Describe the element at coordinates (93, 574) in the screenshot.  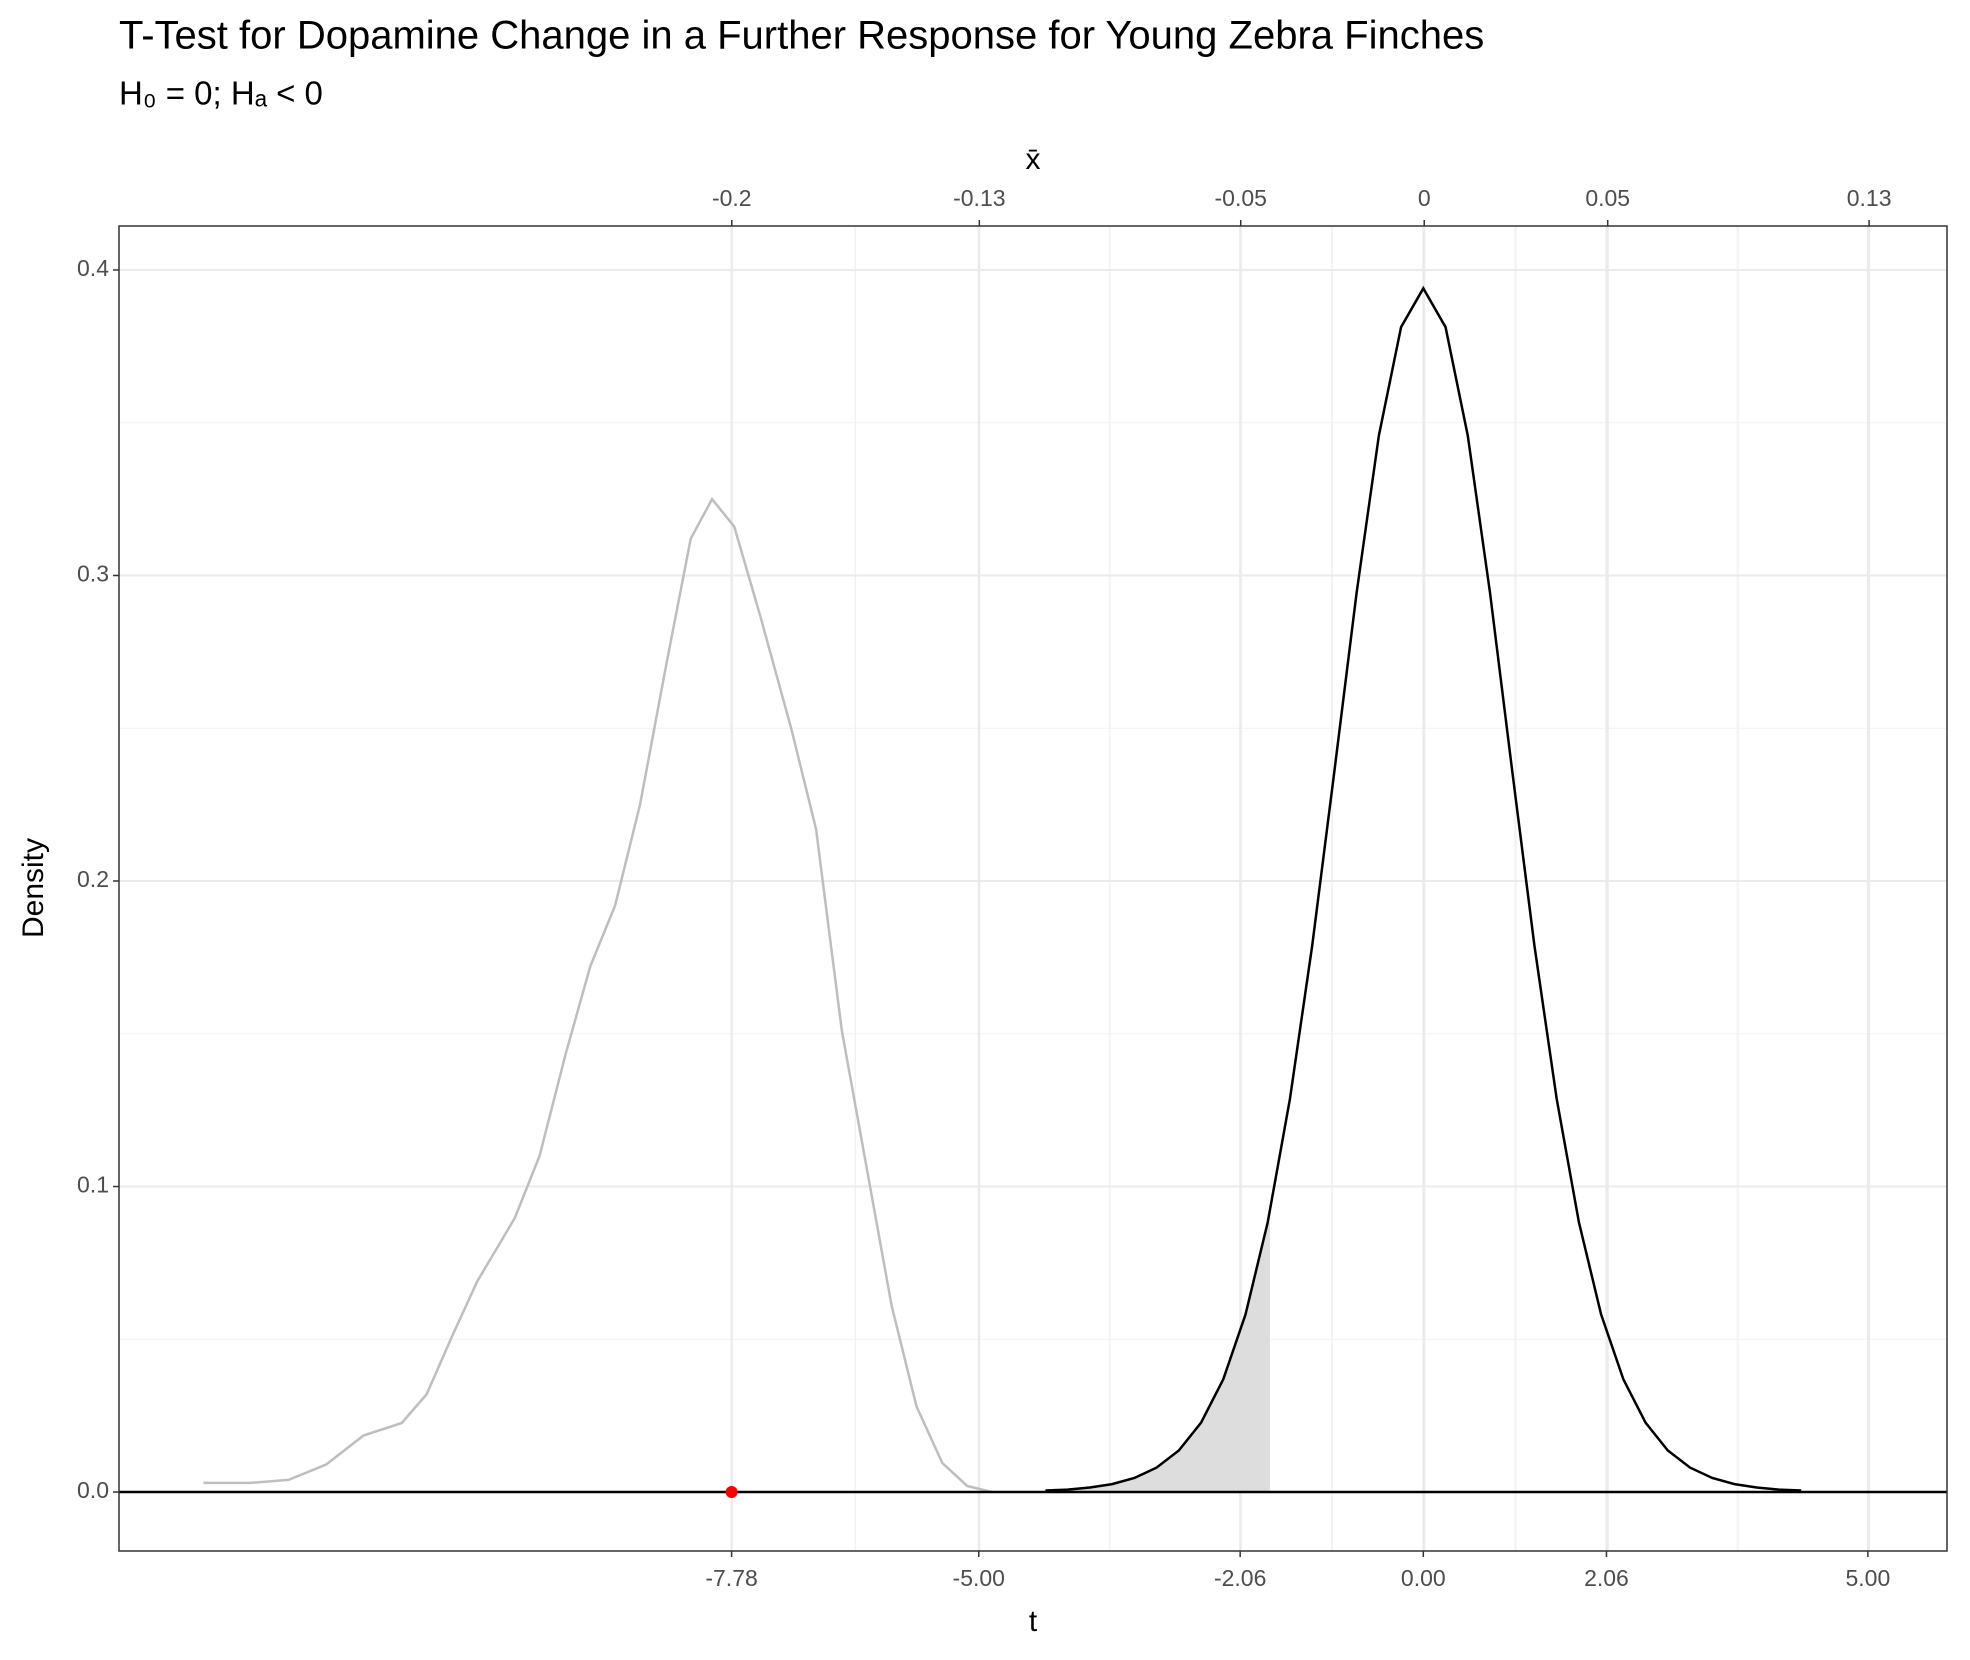
I see `y-tick-label: 0.3` at that location.